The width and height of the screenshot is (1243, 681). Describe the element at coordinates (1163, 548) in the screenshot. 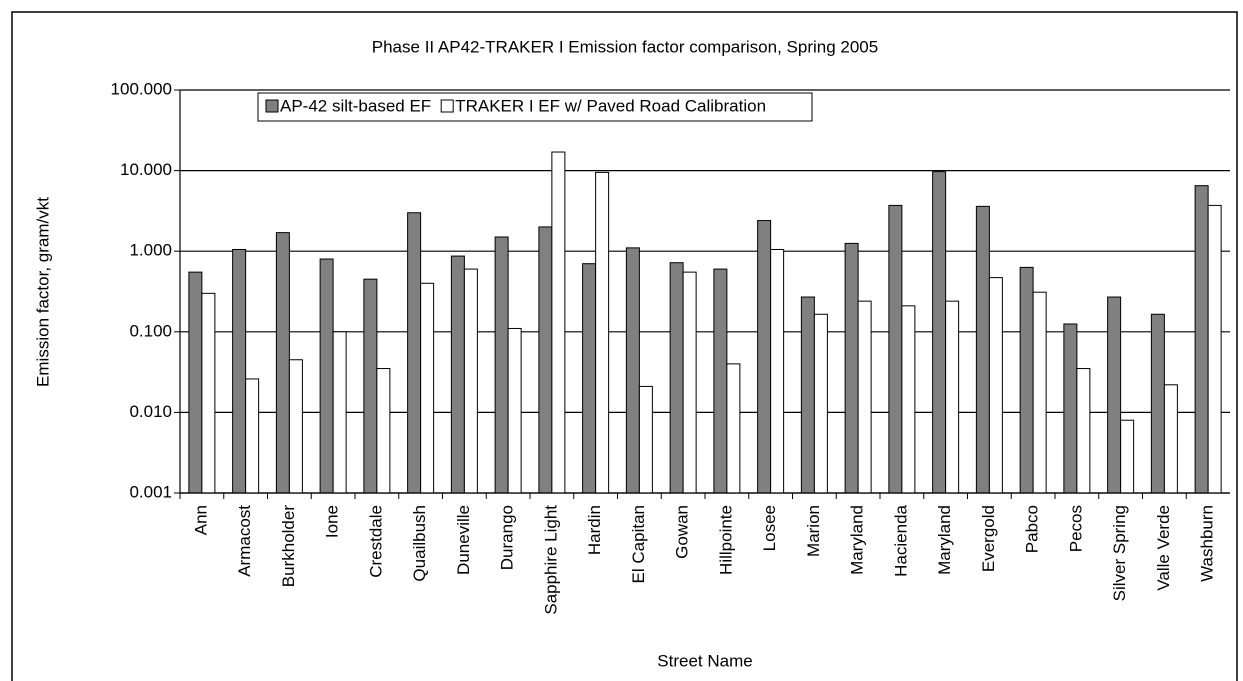

I see `x-tick-label: Valle Verde` at that location.